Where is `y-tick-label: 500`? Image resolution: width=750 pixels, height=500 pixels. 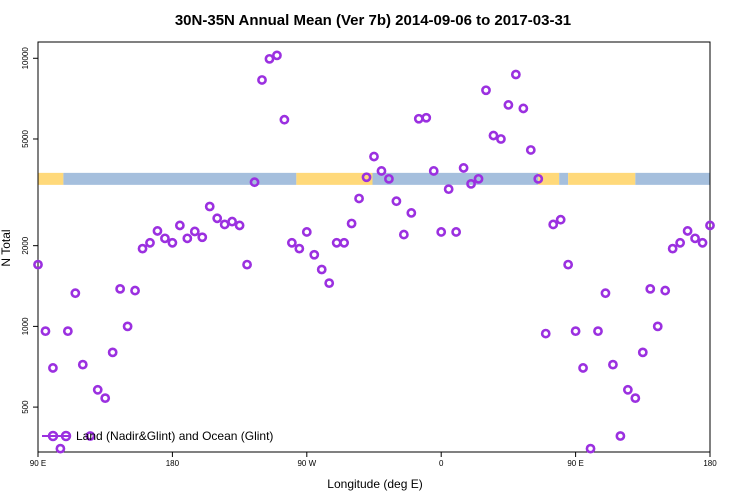
y-tick-label: 500 is located at coordinates (25, 407).